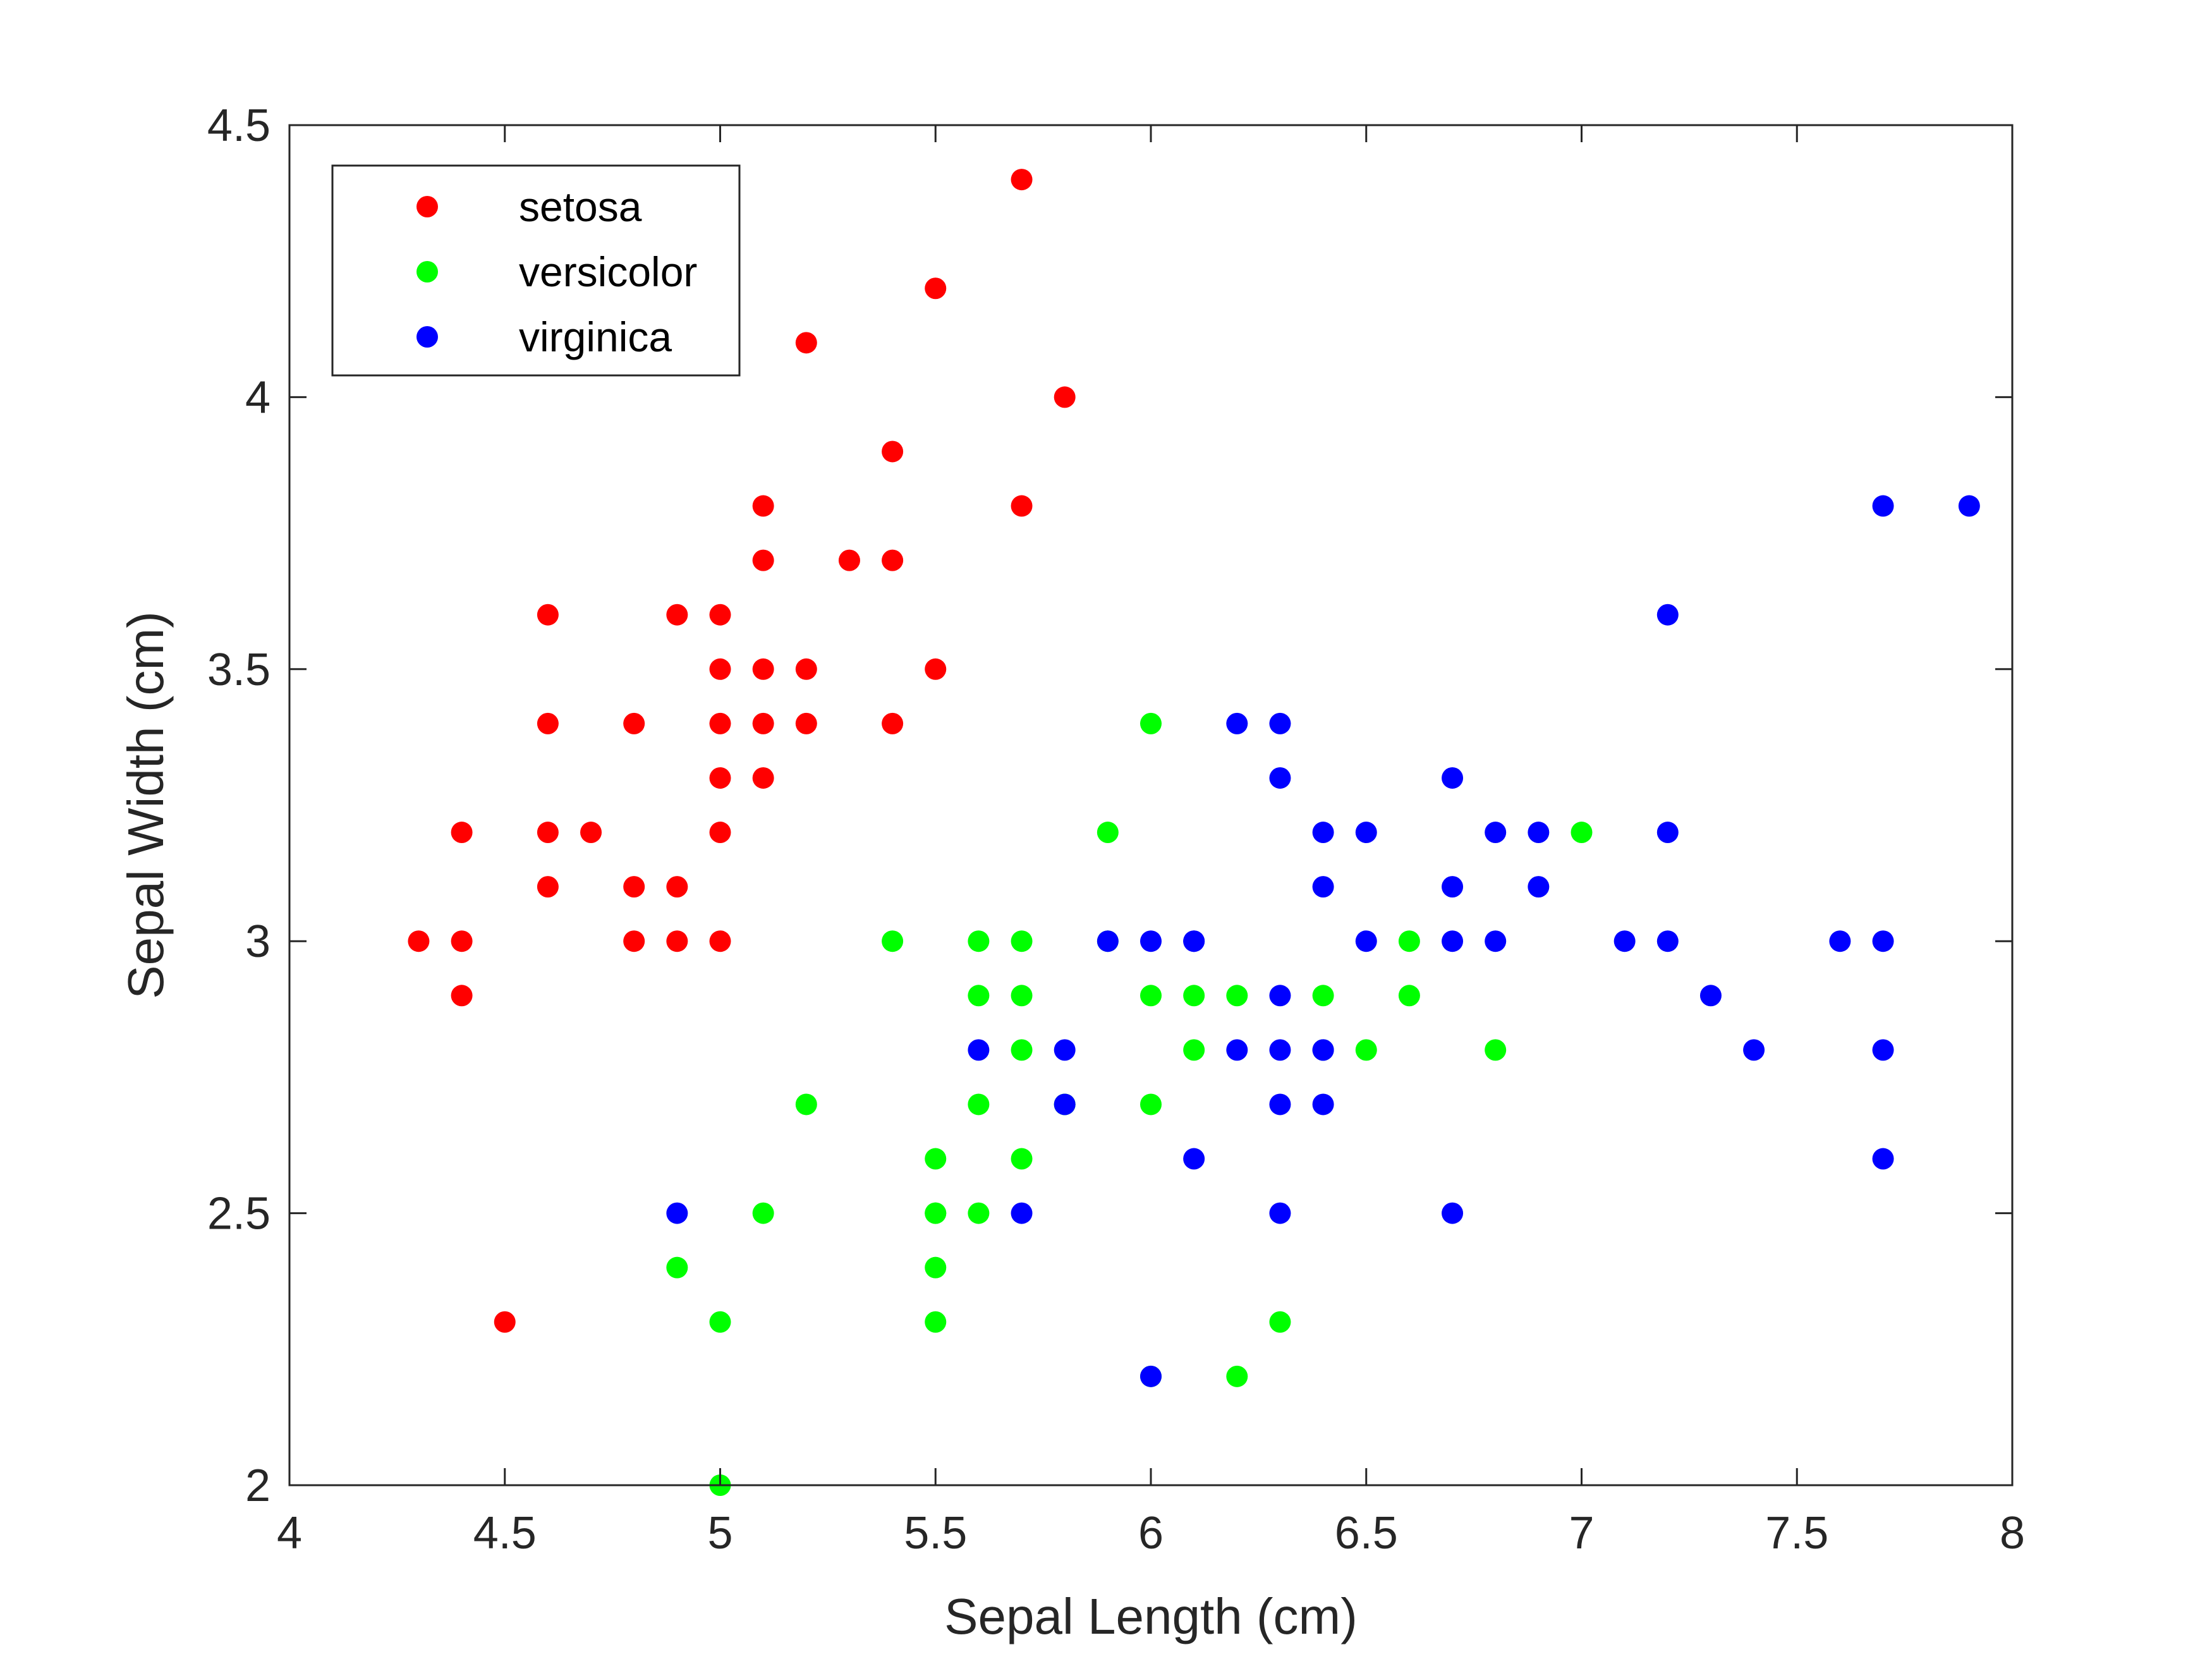 The width and height of the screenshot is (2212, 1659). Describe the element at coordinates (1151, 1616) in the screenshot. I see `x-axis-label: Sepal Length (cm)` at that location.